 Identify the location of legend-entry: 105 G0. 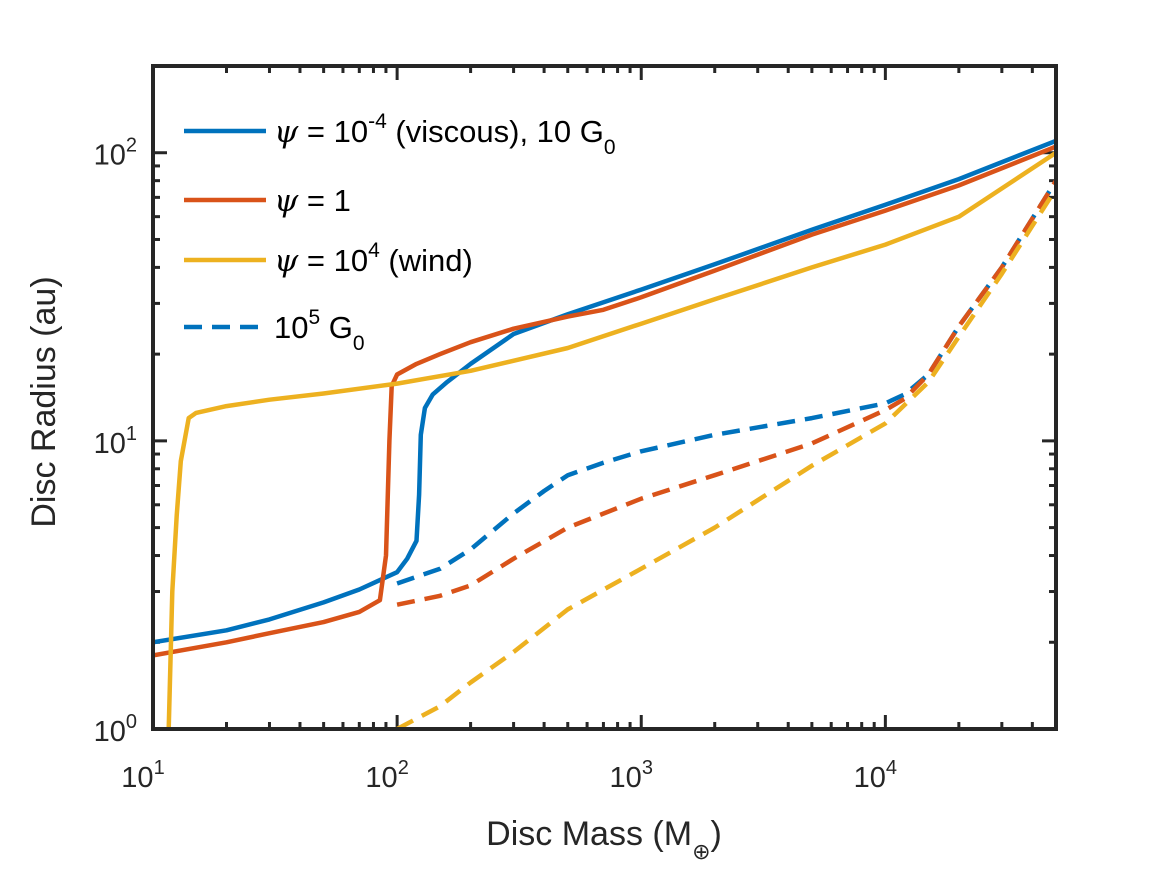
(319, 330).